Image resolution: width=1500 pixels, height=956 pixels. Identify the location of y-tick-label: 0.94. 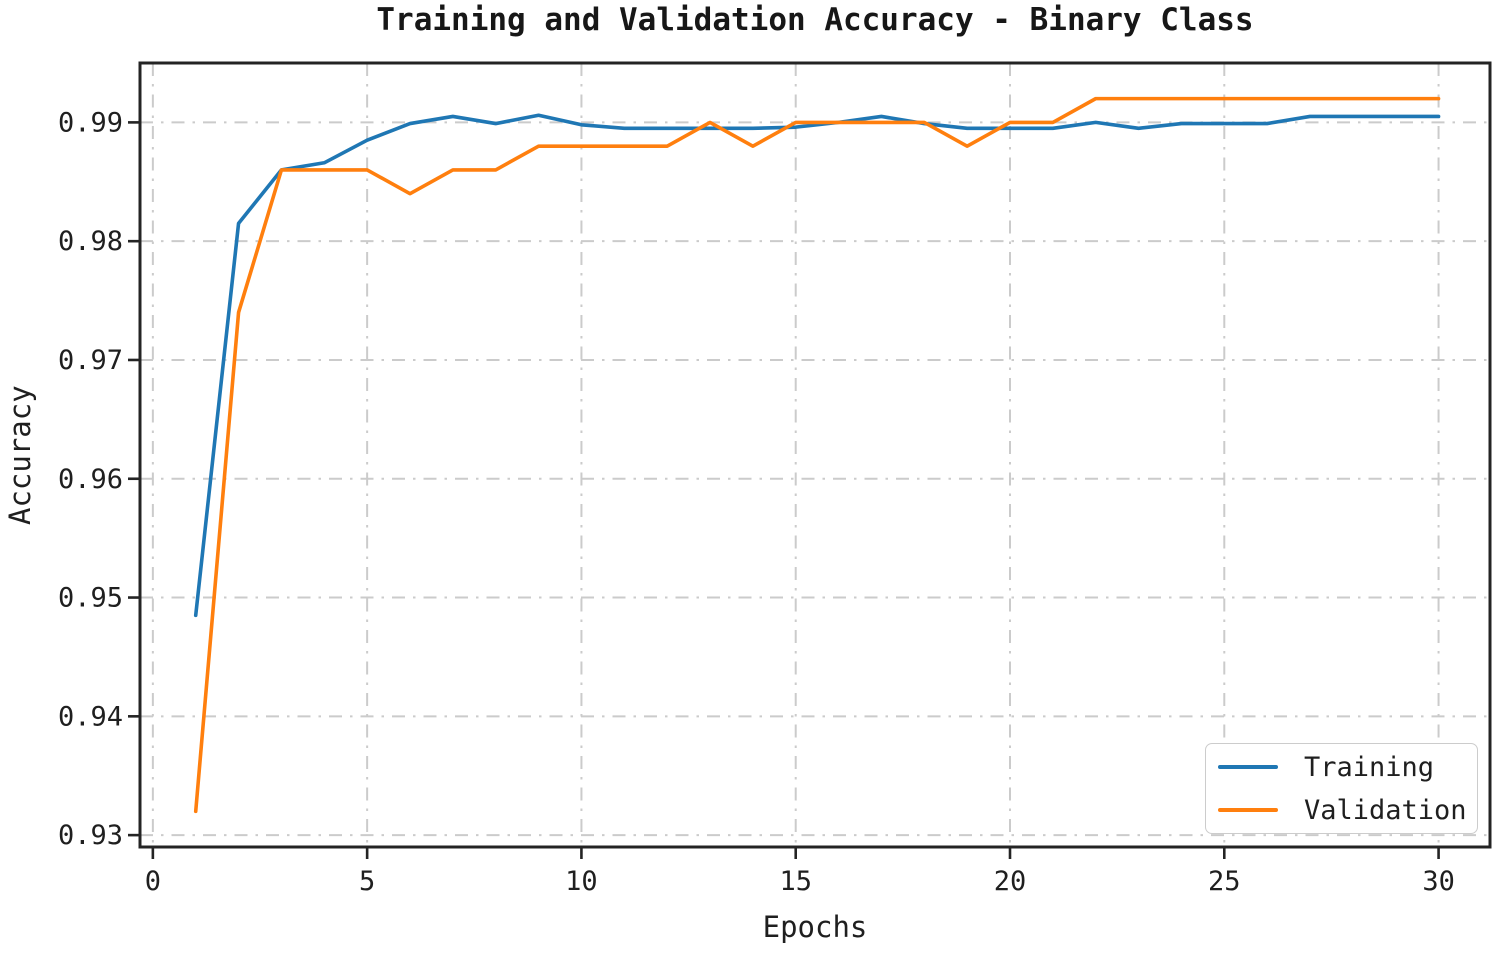
(90, 716).